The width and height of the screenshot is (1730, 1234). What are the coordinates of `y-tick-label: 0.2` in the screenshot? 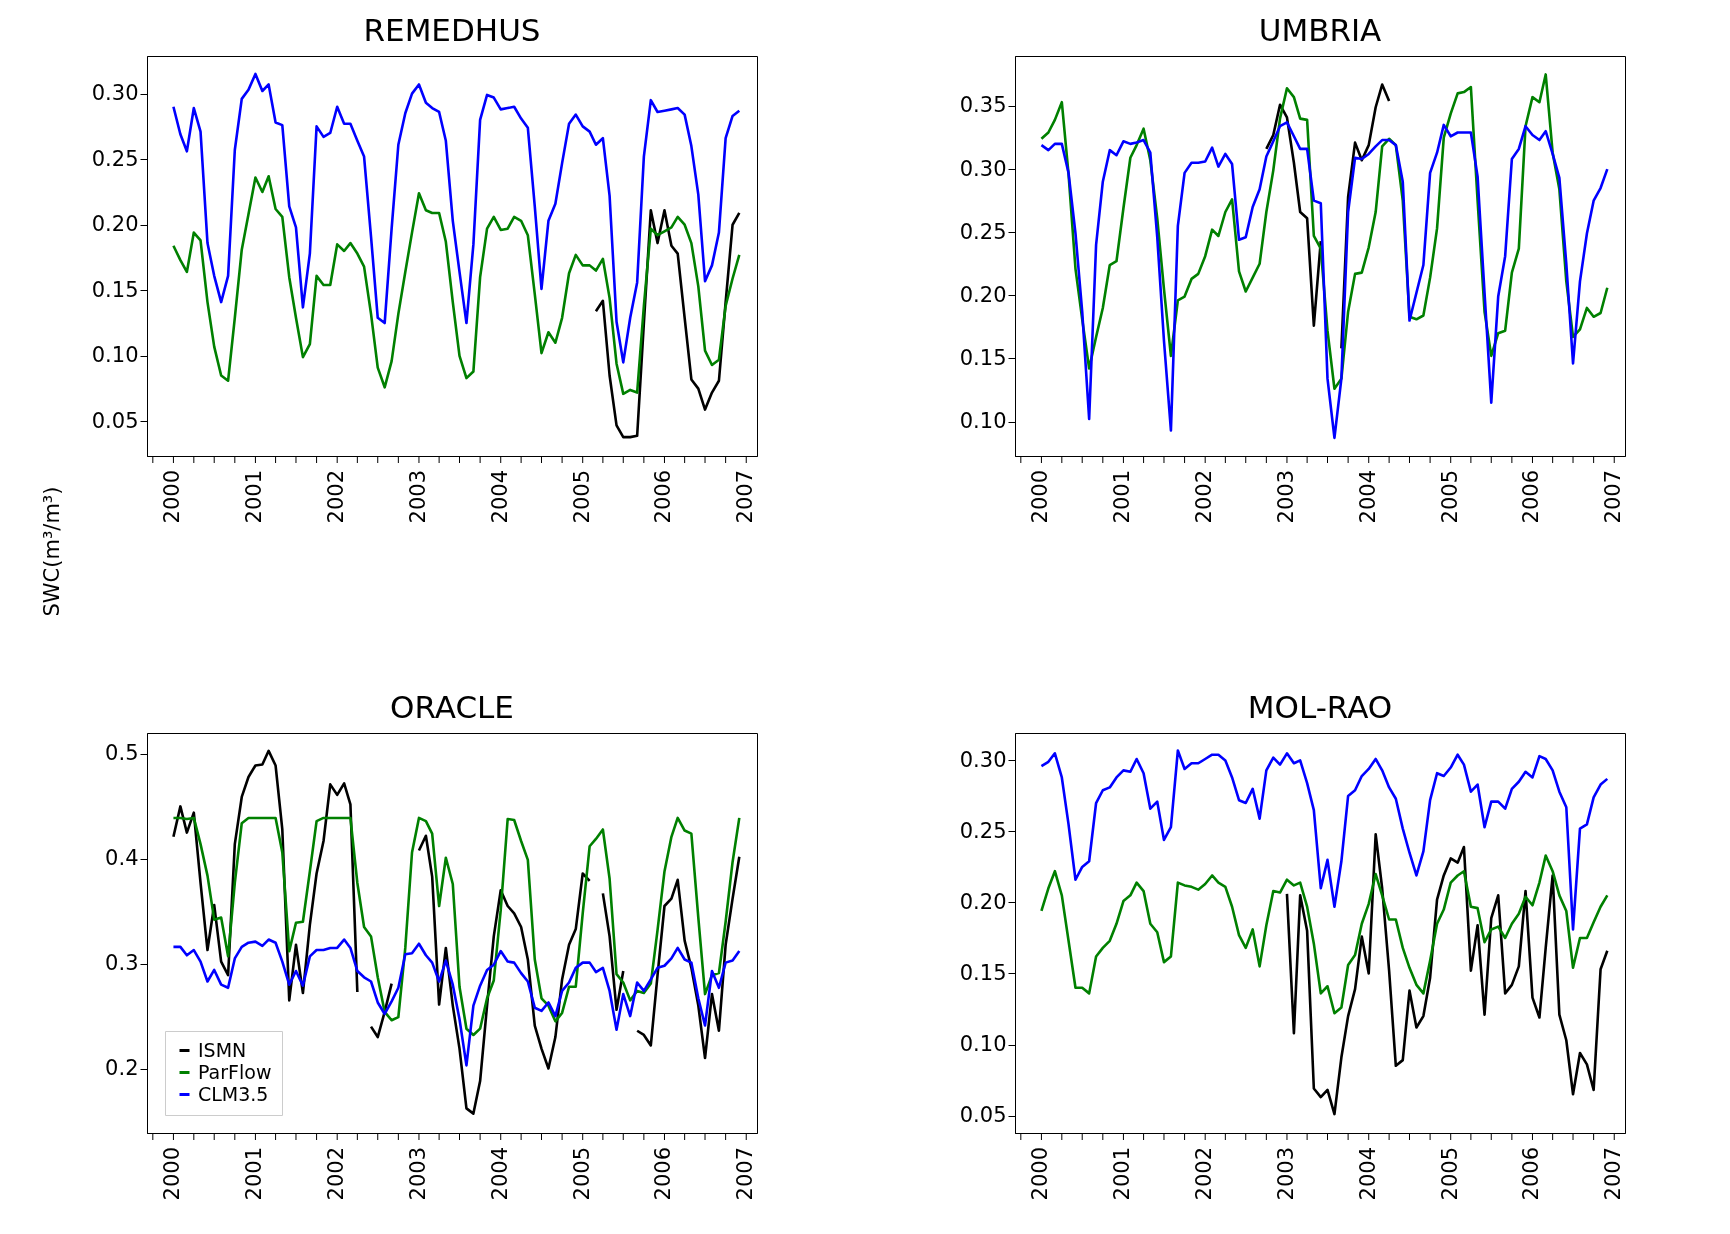 It's located at (122, 1068).